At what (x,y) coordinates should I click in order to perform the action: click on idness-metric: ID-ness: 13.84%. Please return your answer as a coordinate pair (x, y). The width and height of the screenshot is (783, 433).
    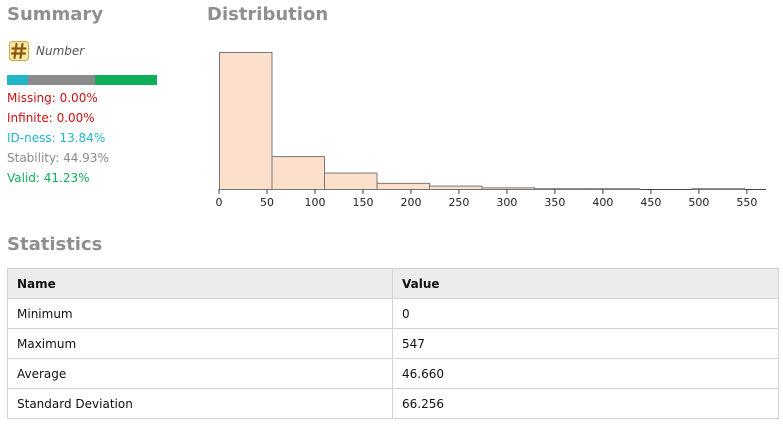
    Looking at the image, I should click on (56, 138).